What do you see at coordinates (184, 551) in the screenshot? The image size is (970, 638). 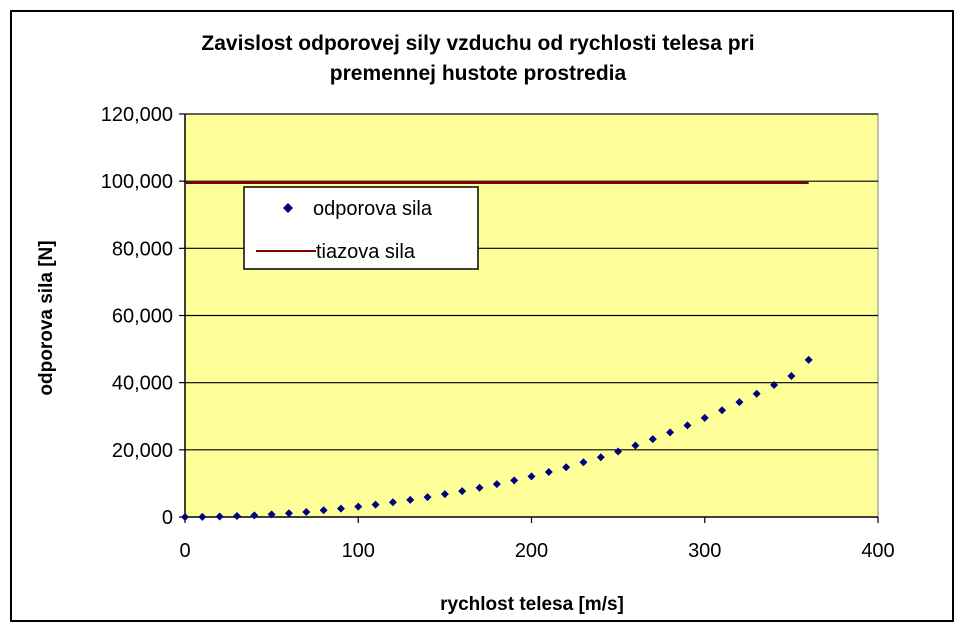 I see `x-tick-label: 0` at bounding box center [184, 551].